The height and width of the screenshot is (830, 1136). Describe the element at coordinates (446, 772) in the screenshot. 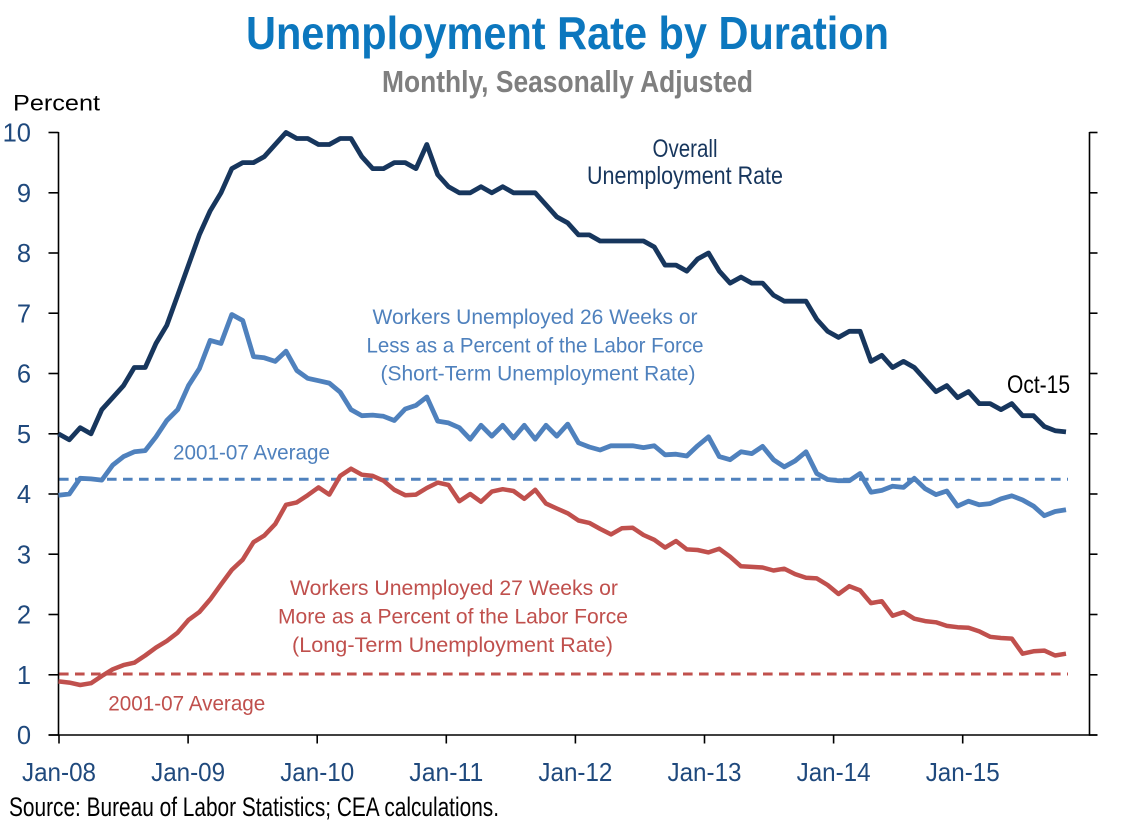

I see `svg-text: Jan-11` at that location.